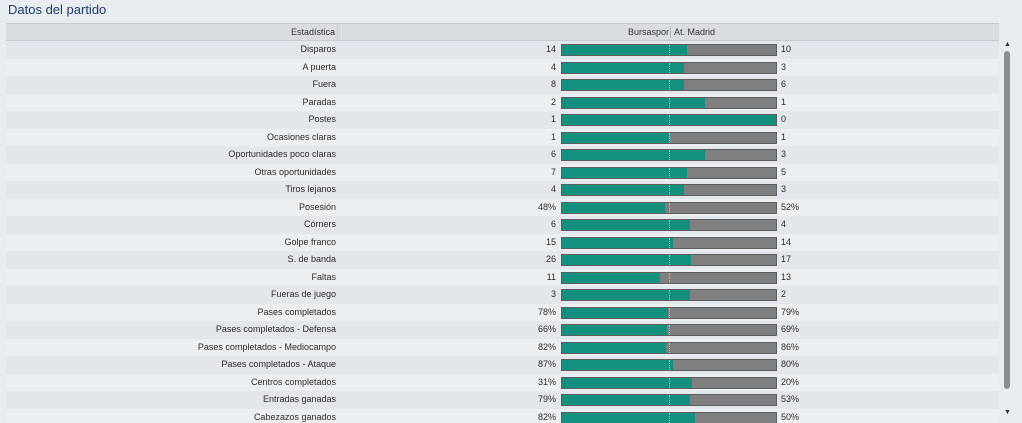 The image size is (1022, 423). Describe the element at coordinates (502, 312) in the screenshot. I see `table-row: Pases completados 78% 79%` at that location.